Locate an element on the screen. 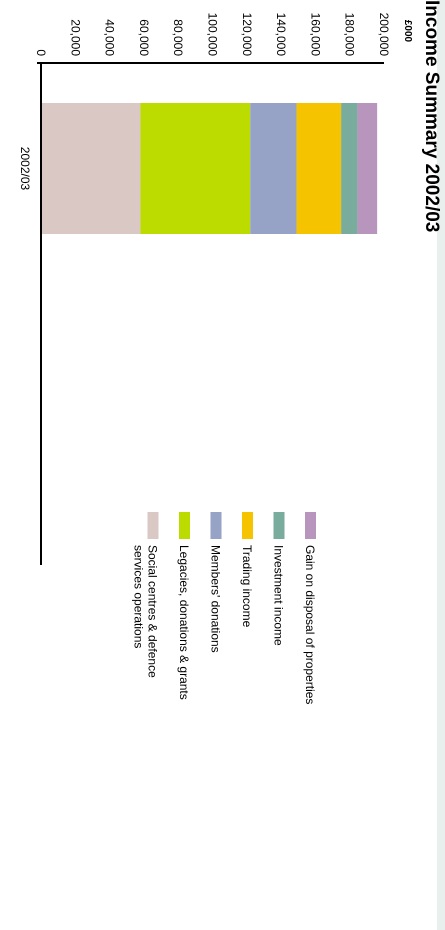 The width and height of the screenshot is (445, 930). y-tick-label: 120,000 is located at coordinates (247, 35).